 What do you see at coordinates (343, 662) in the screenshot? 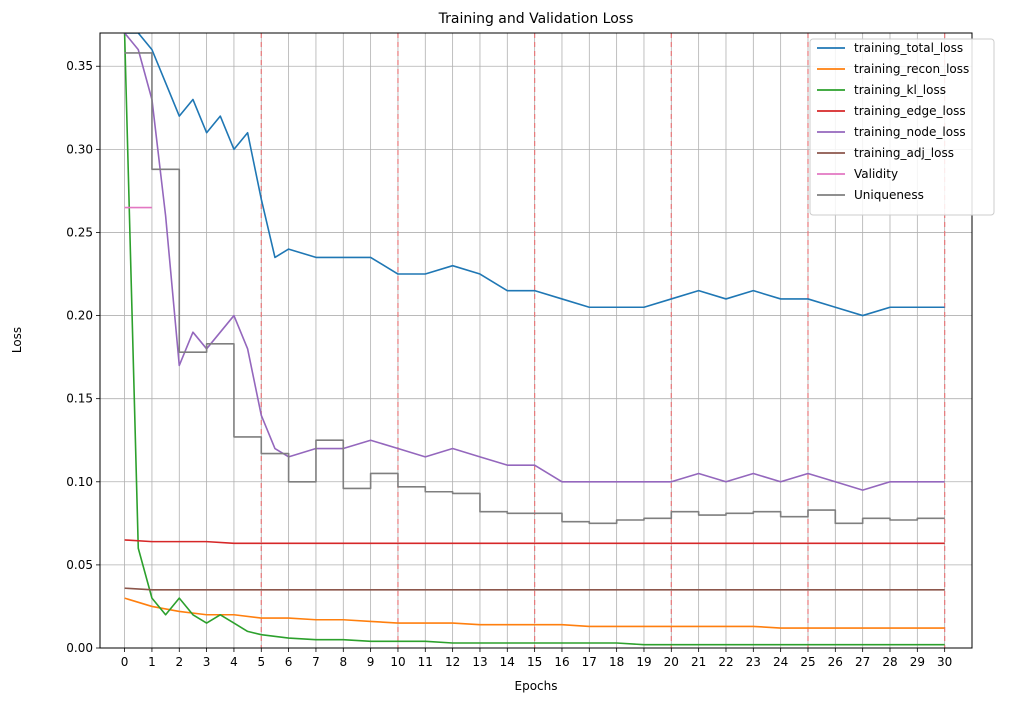
I see `x-tick-label: 8` at bounding box center [343, 662].